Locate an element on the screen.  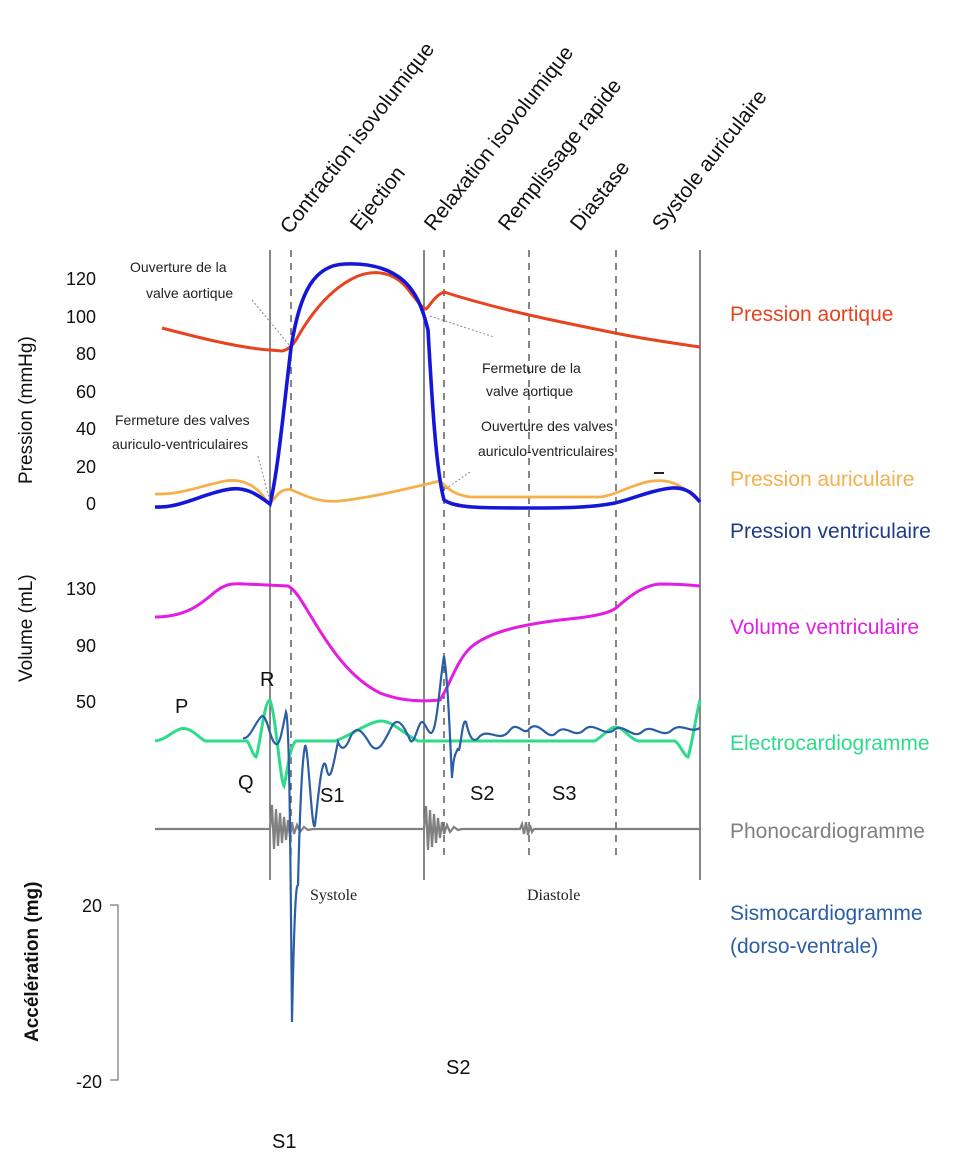
atrial-pressure-curve is located at coordinates (427, 493).